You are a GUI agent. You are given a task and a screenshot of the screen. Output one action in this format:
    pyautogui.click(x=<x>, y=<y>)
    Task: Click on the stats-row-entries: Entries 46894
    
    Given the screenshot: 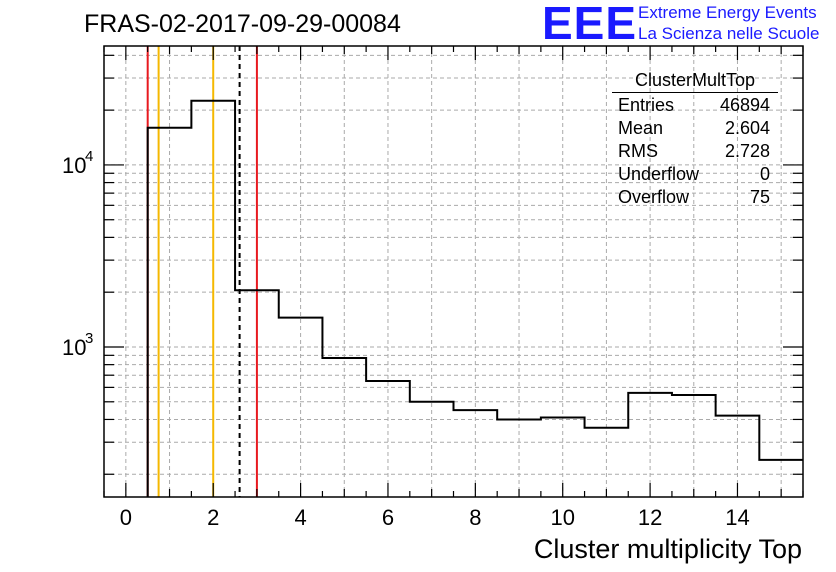 What is the action you would take?
    pyautogui.click(x=695, y=105)
    